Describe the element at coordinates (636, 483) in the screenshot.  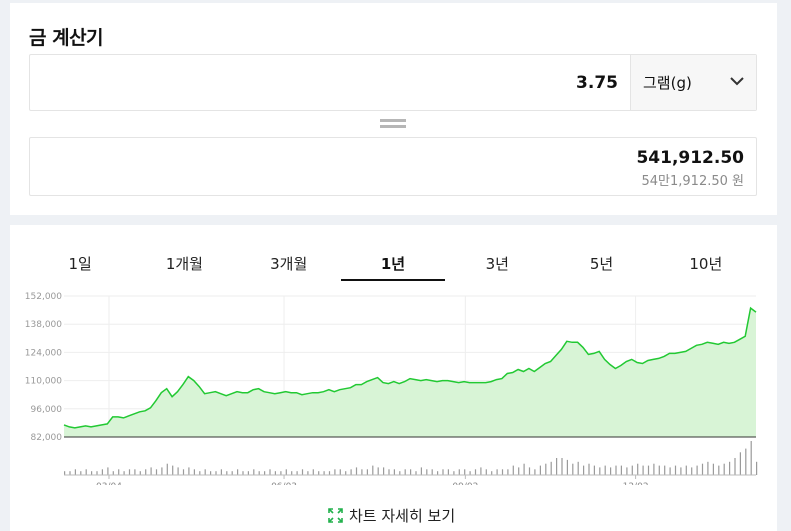
I see `x-tick-label: 12/02` at that location.